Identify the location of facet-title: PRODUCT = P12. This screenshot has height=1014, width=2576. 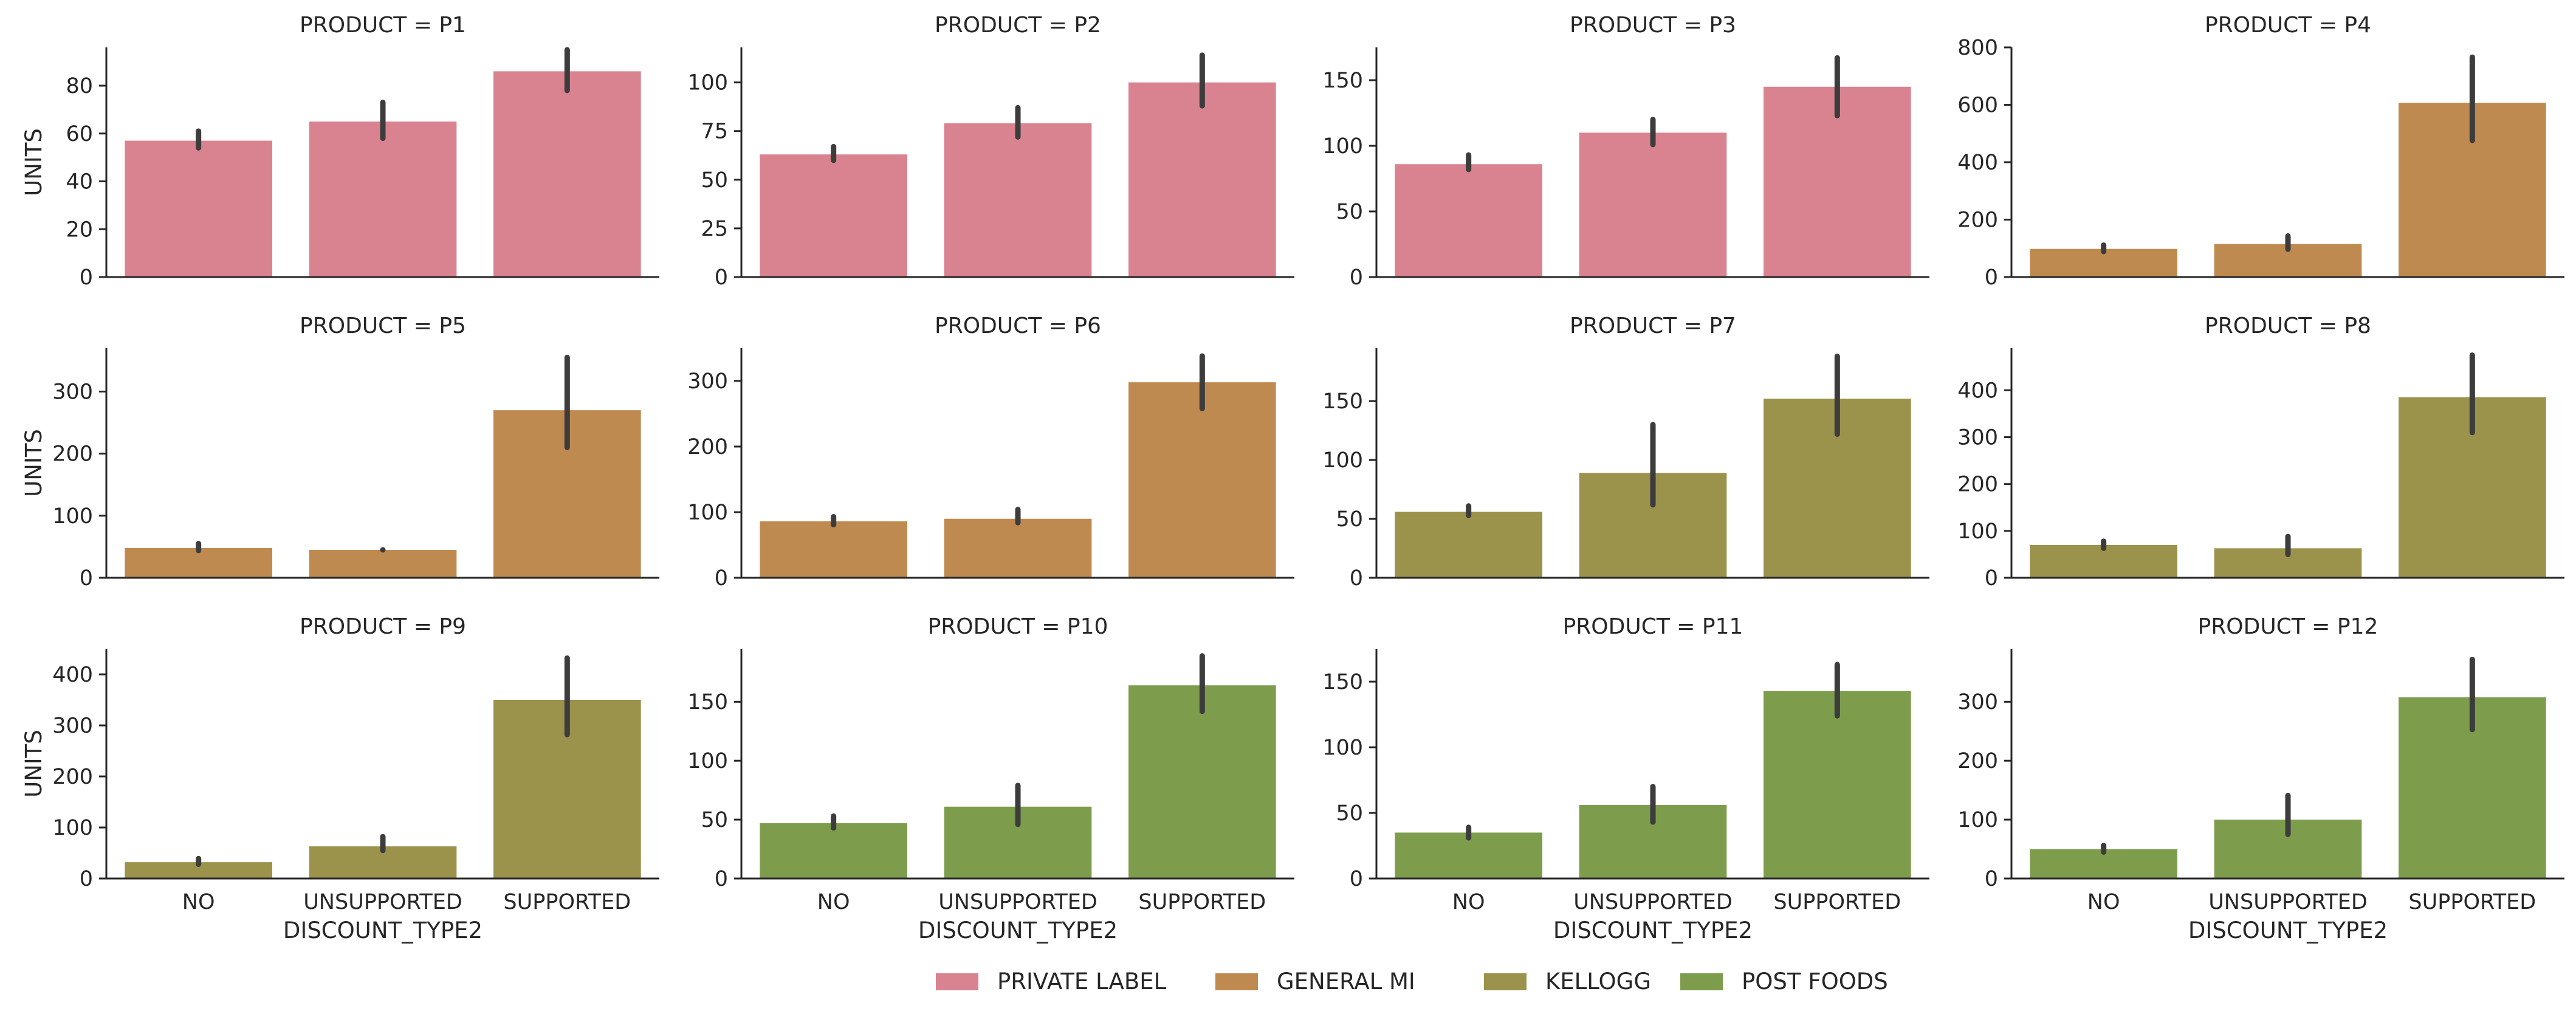
(2288, 627).